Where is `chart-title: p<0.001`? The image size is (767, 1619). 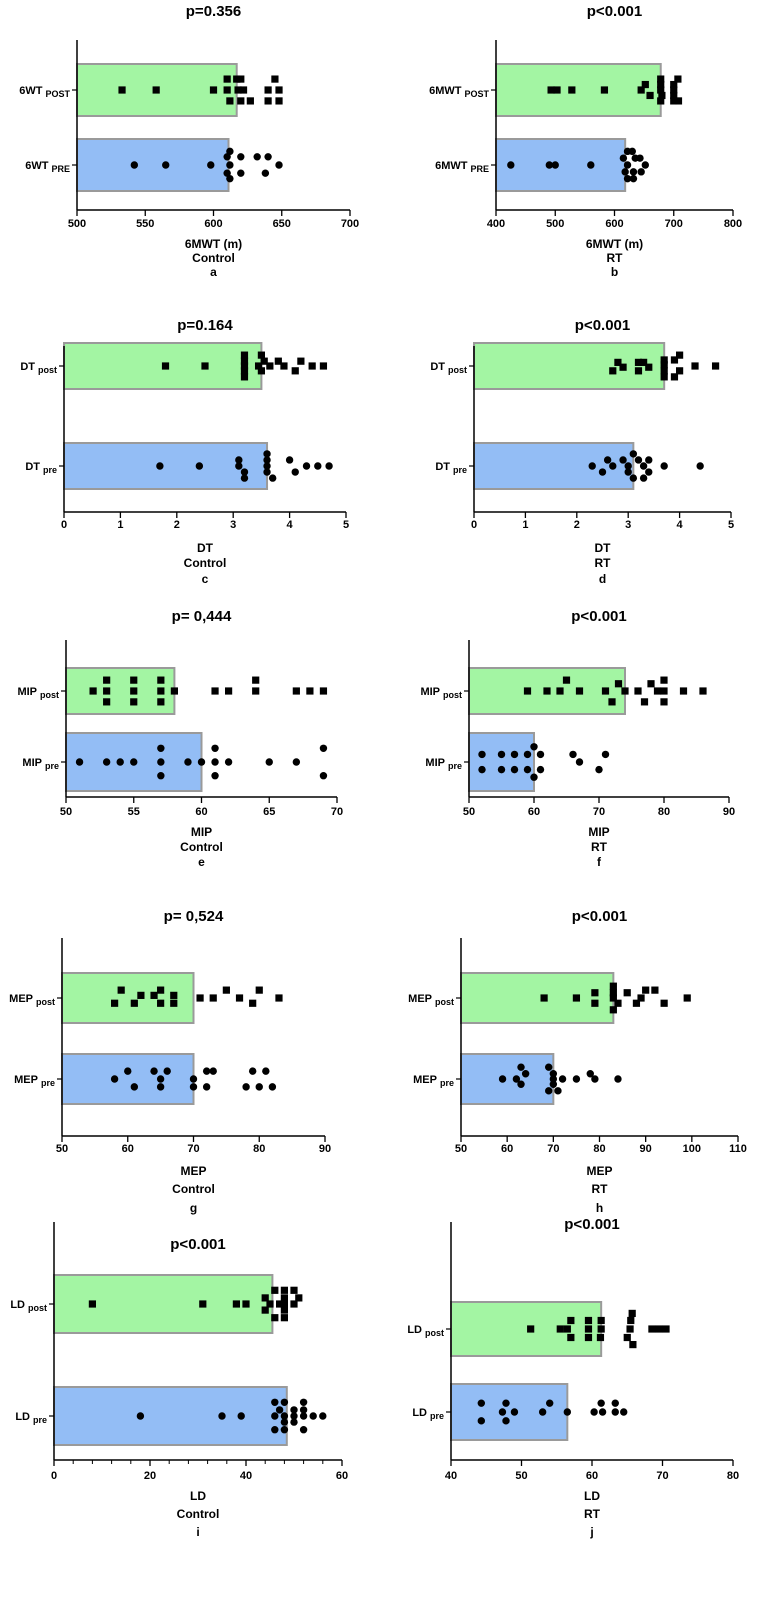
chart-title: p<0.001 is located at coordinates (614, 11).